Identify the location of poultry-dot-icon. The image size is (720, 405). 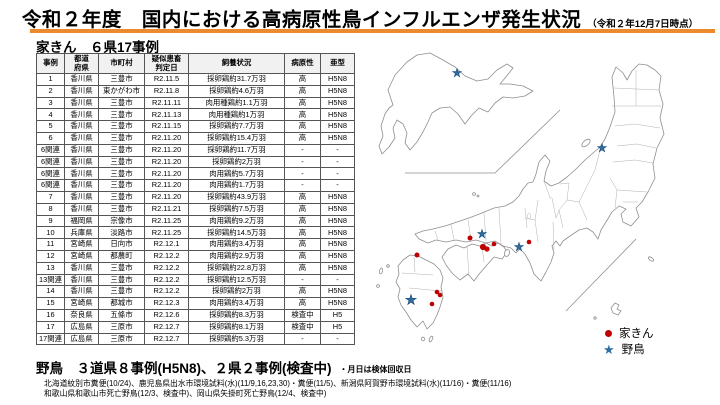
(608, 333).